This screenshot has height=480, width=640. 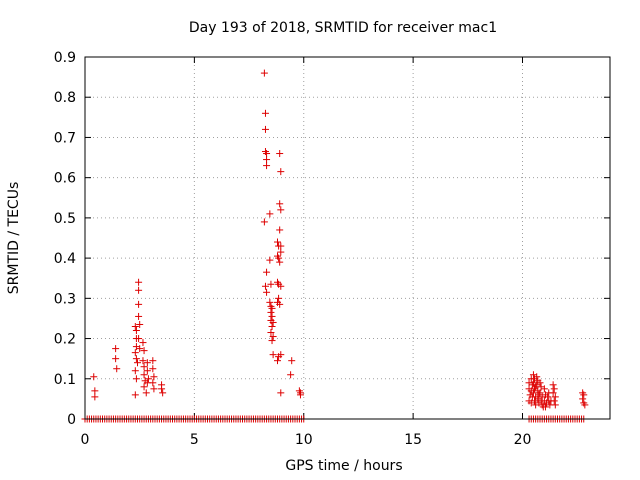 What do you see at coordinates (304, 440) in the screenshot?
I see `x-tick-label: 10` at bounding box center [304, 440].